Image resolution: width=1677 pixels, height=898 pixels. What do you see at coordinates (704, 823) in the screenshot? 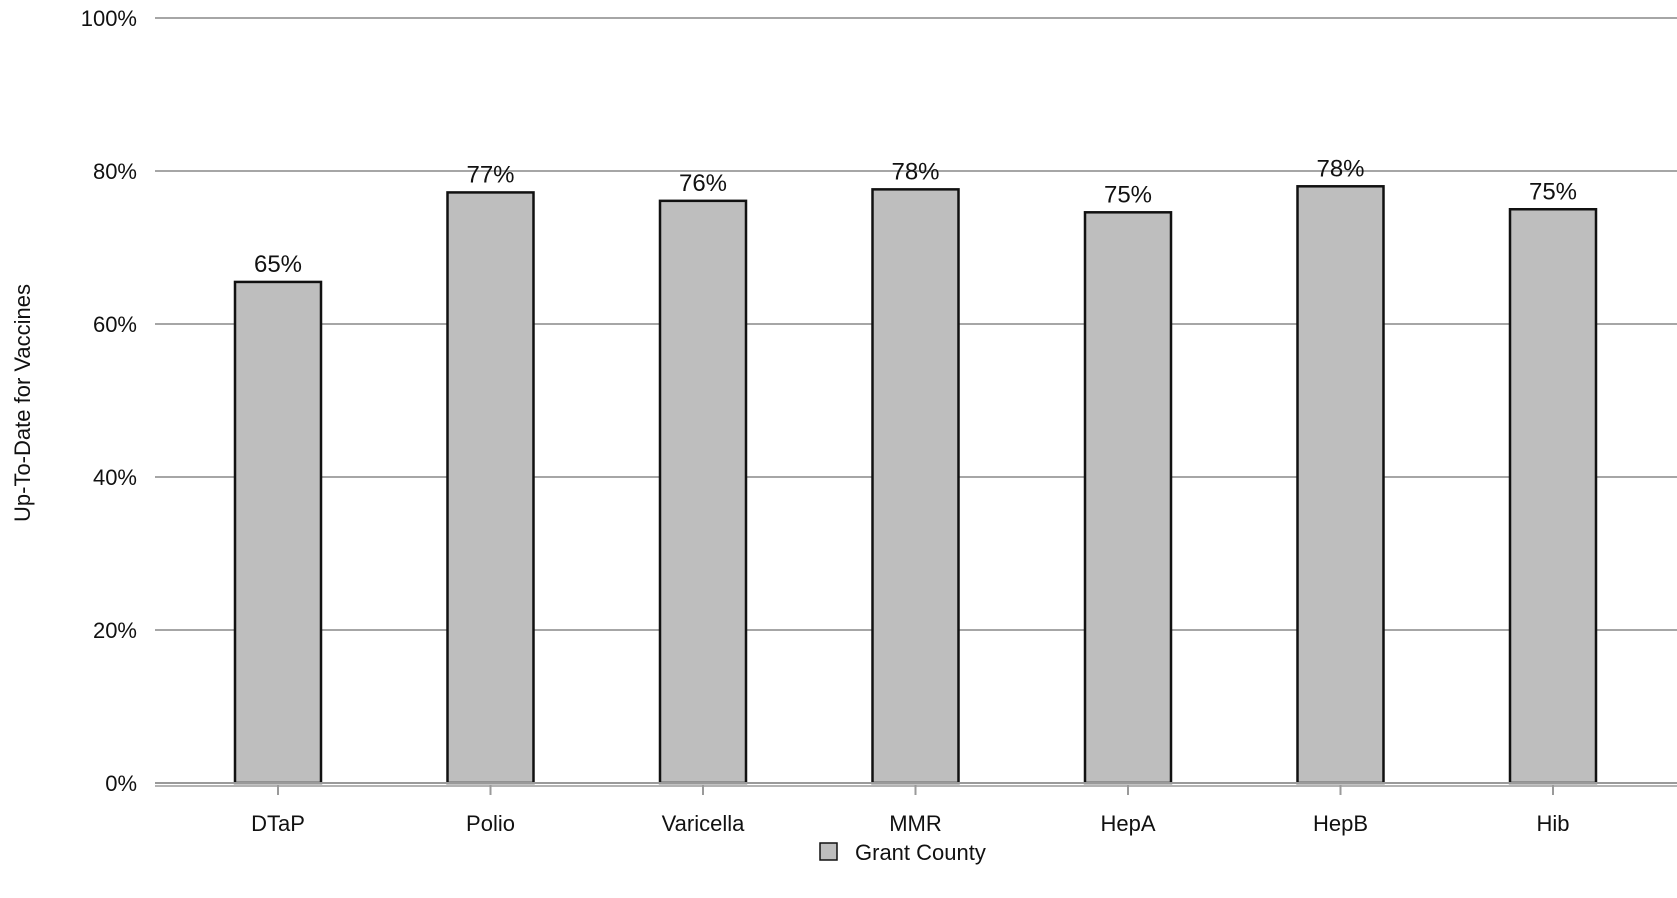
I see `x-tick-label: Varicella` at bounding box center [704, 823].